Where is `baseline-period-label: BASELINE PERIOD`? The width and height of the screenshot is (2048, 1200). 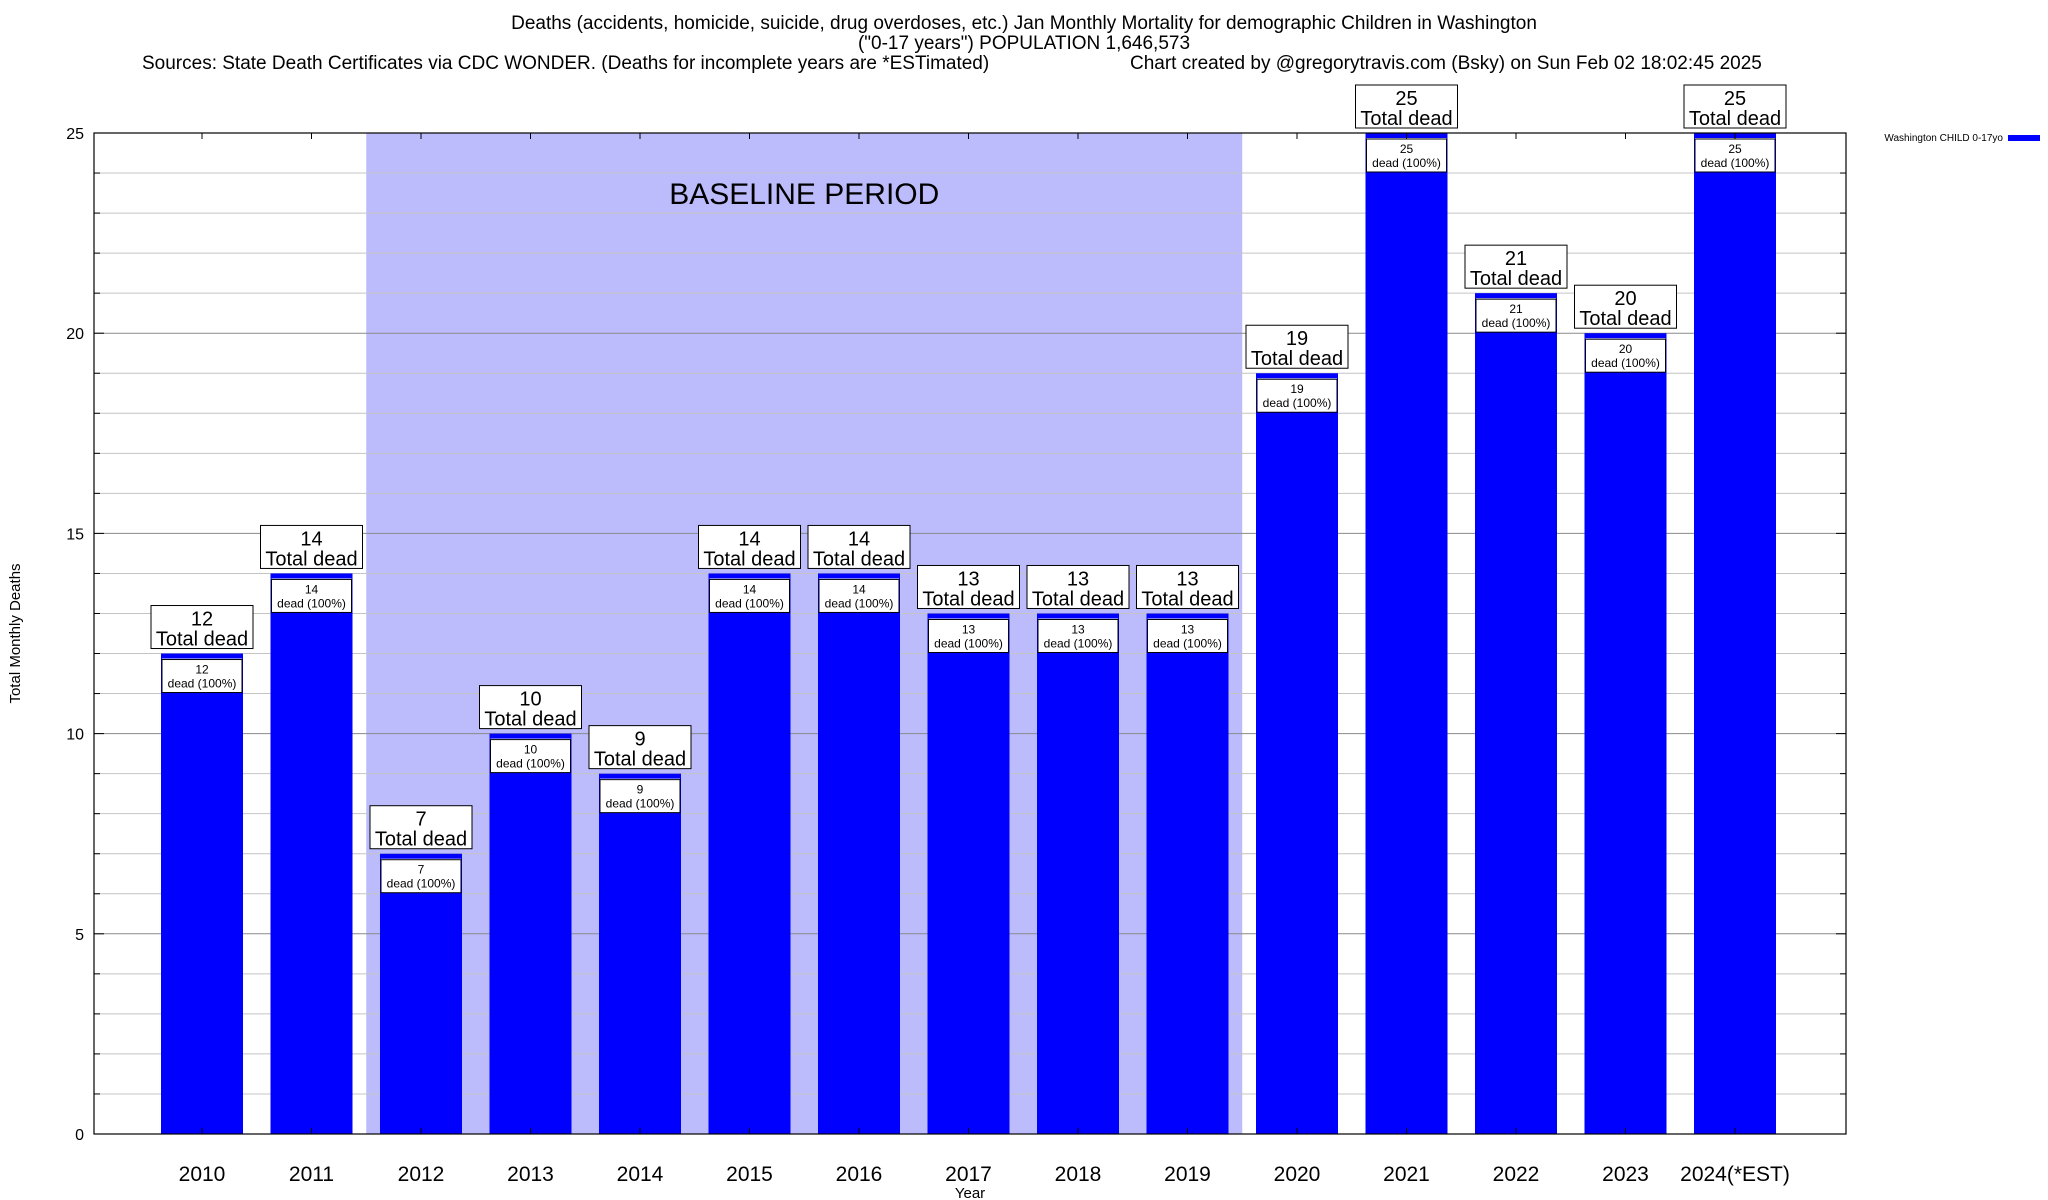 baseline-period-label: BASELINE PERIOD is located at coordinates (804, 194).